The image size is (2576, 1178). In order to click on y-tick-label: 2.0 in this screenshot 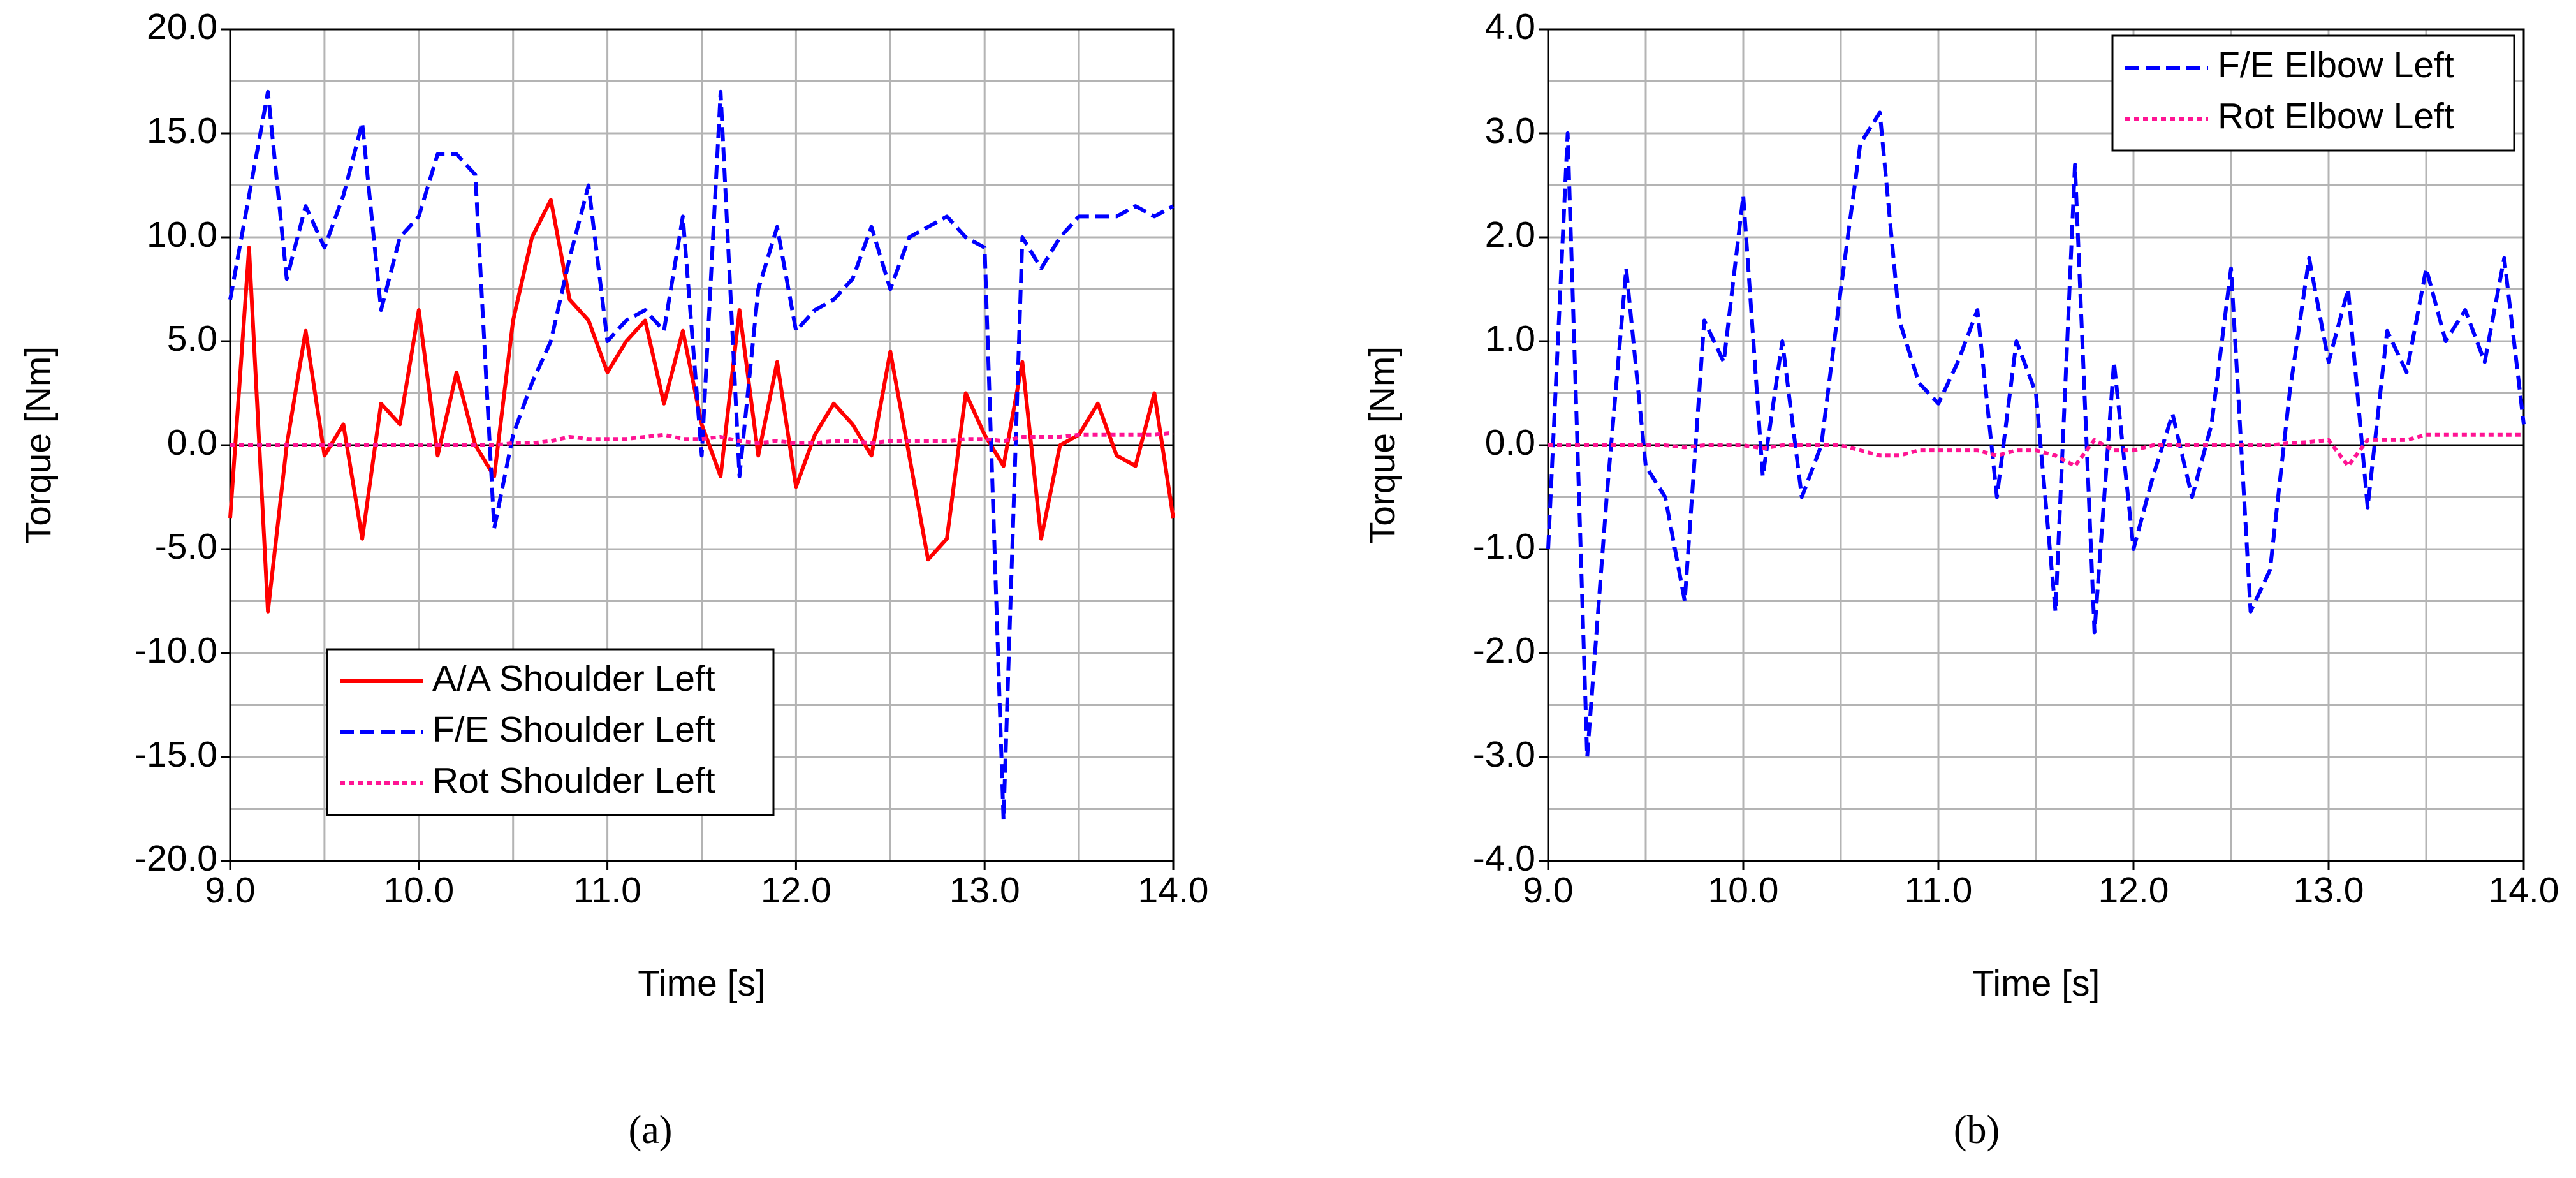, I will do `click(1510, 234)`.